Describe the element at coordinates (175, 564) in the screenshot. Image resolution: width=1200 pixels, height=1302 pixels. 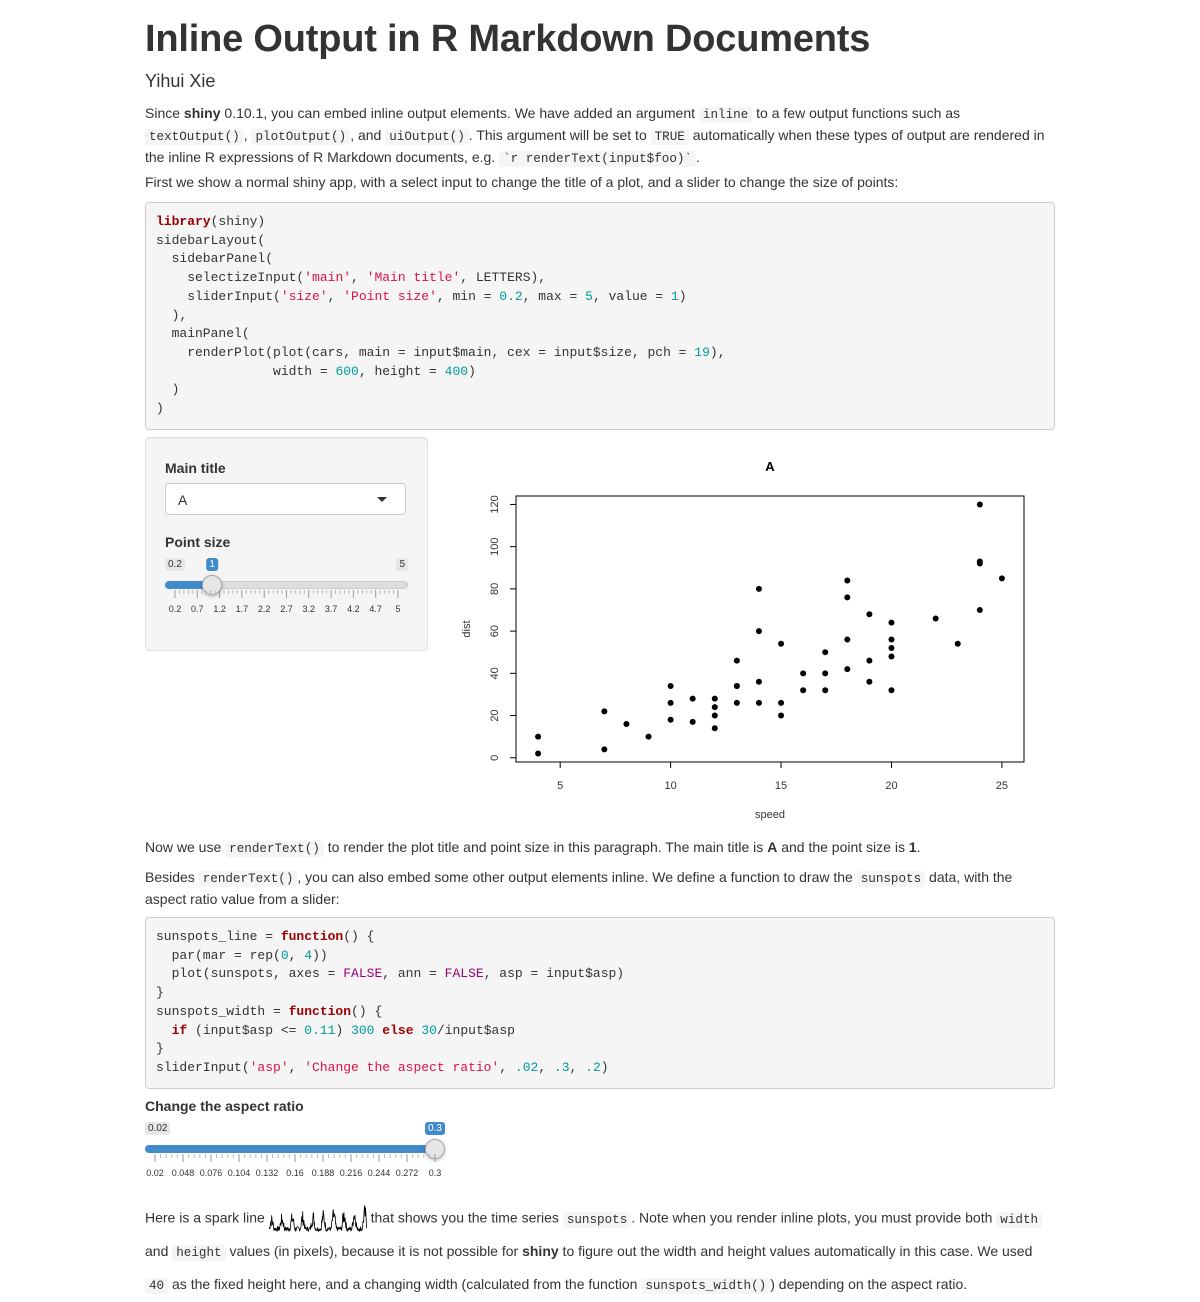
I see `slider-min-label: 0.2` at that location.